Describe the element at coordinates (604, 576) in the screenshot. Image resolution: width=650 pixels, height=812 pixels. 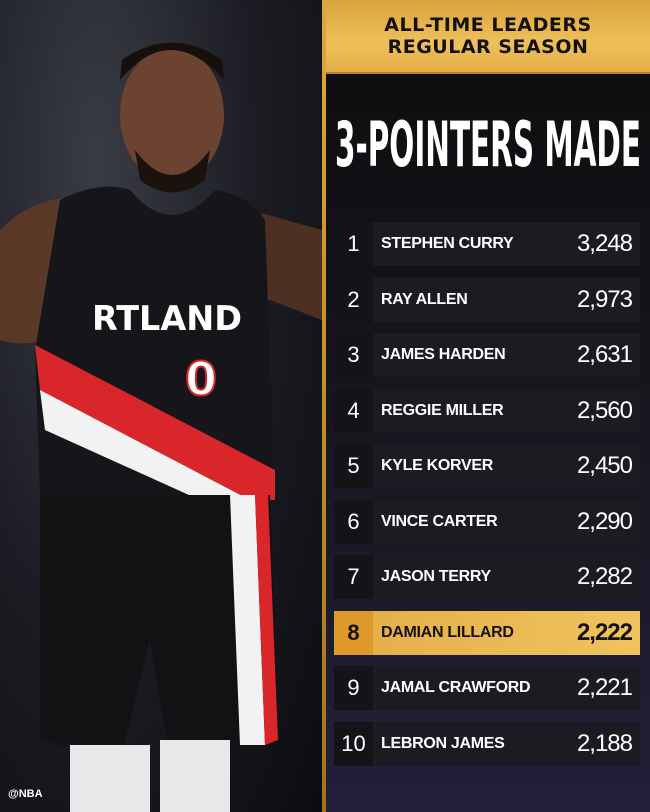
I see `three-pointers-made: 2,282` at that location.